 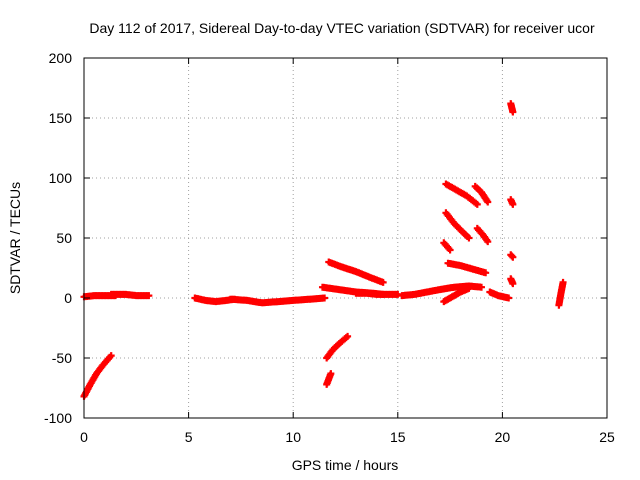 I want to click on y-tick-label: -100, so click(x=58, y=418).